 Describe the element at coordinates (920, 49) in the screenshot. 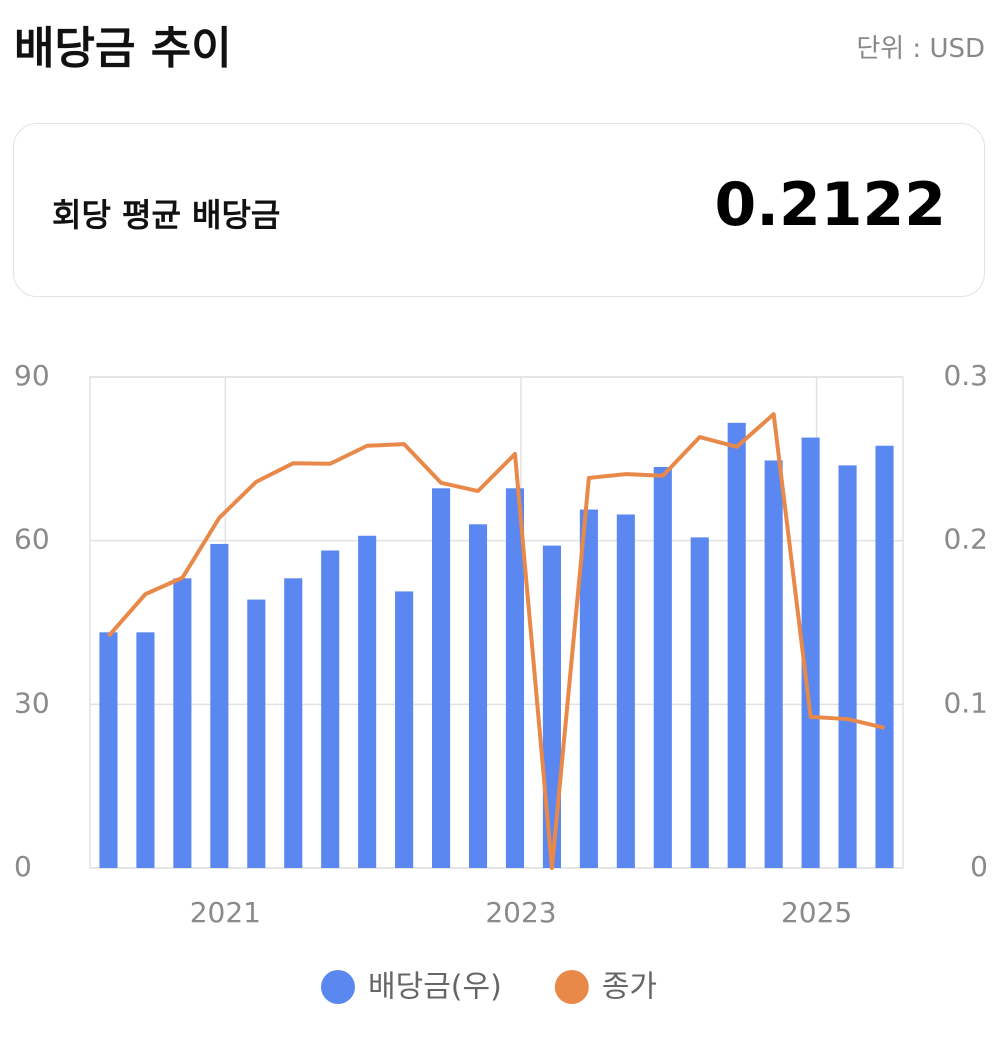

I see `unit: 단위 : USD` at that location.